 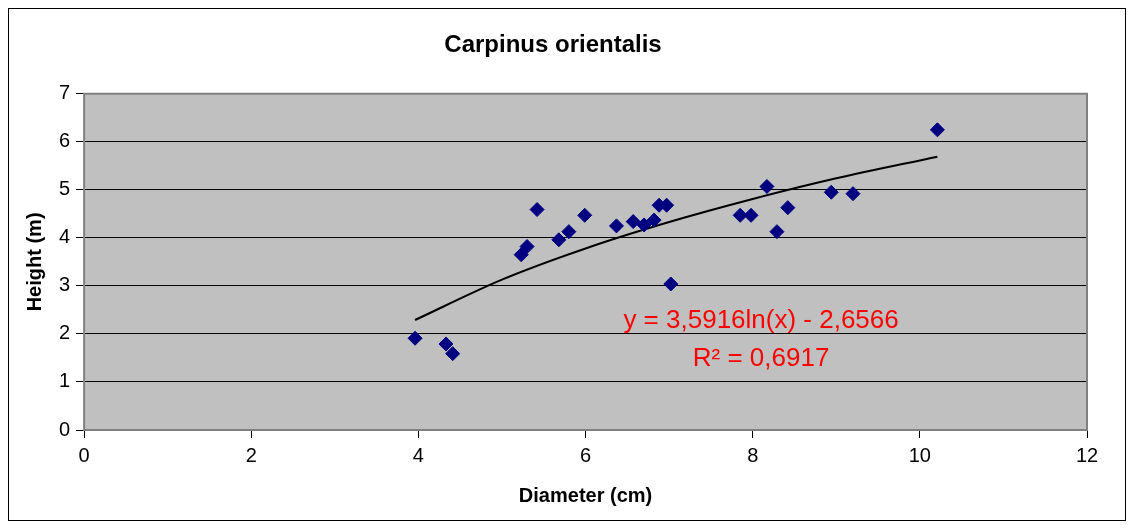 What do you see at coordinates (65, 380) in the screenshot?
I see `y-tick-label: 1` at bounding box center [65, 380].